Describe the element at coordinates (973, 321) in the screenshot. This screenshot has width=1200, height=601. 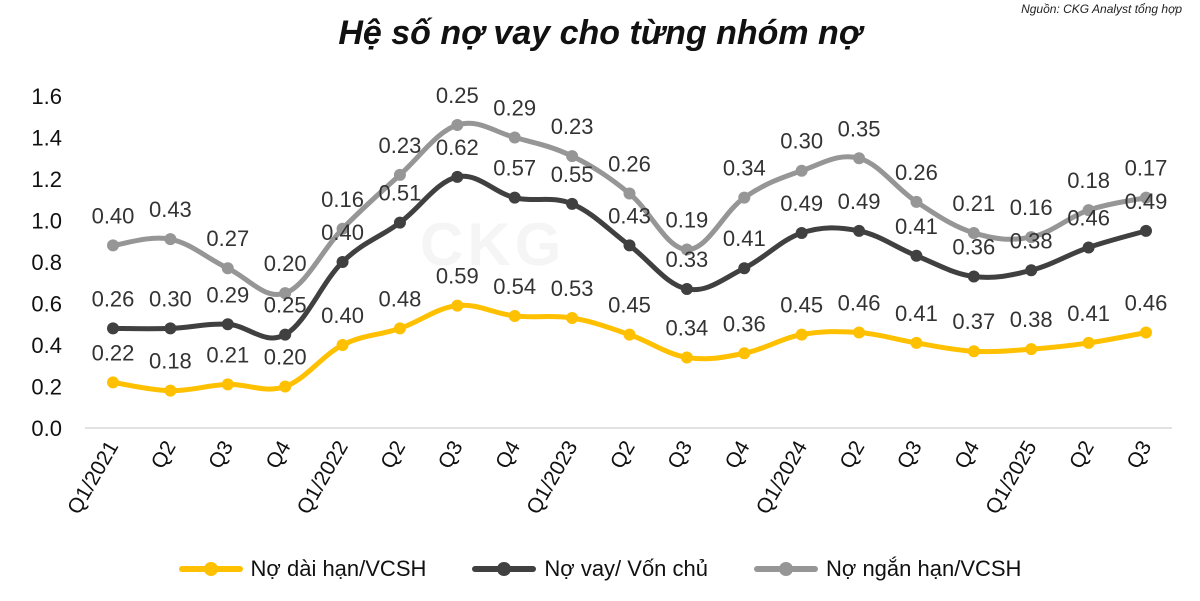
I see `data-label-long-term: 0.37` at that location.